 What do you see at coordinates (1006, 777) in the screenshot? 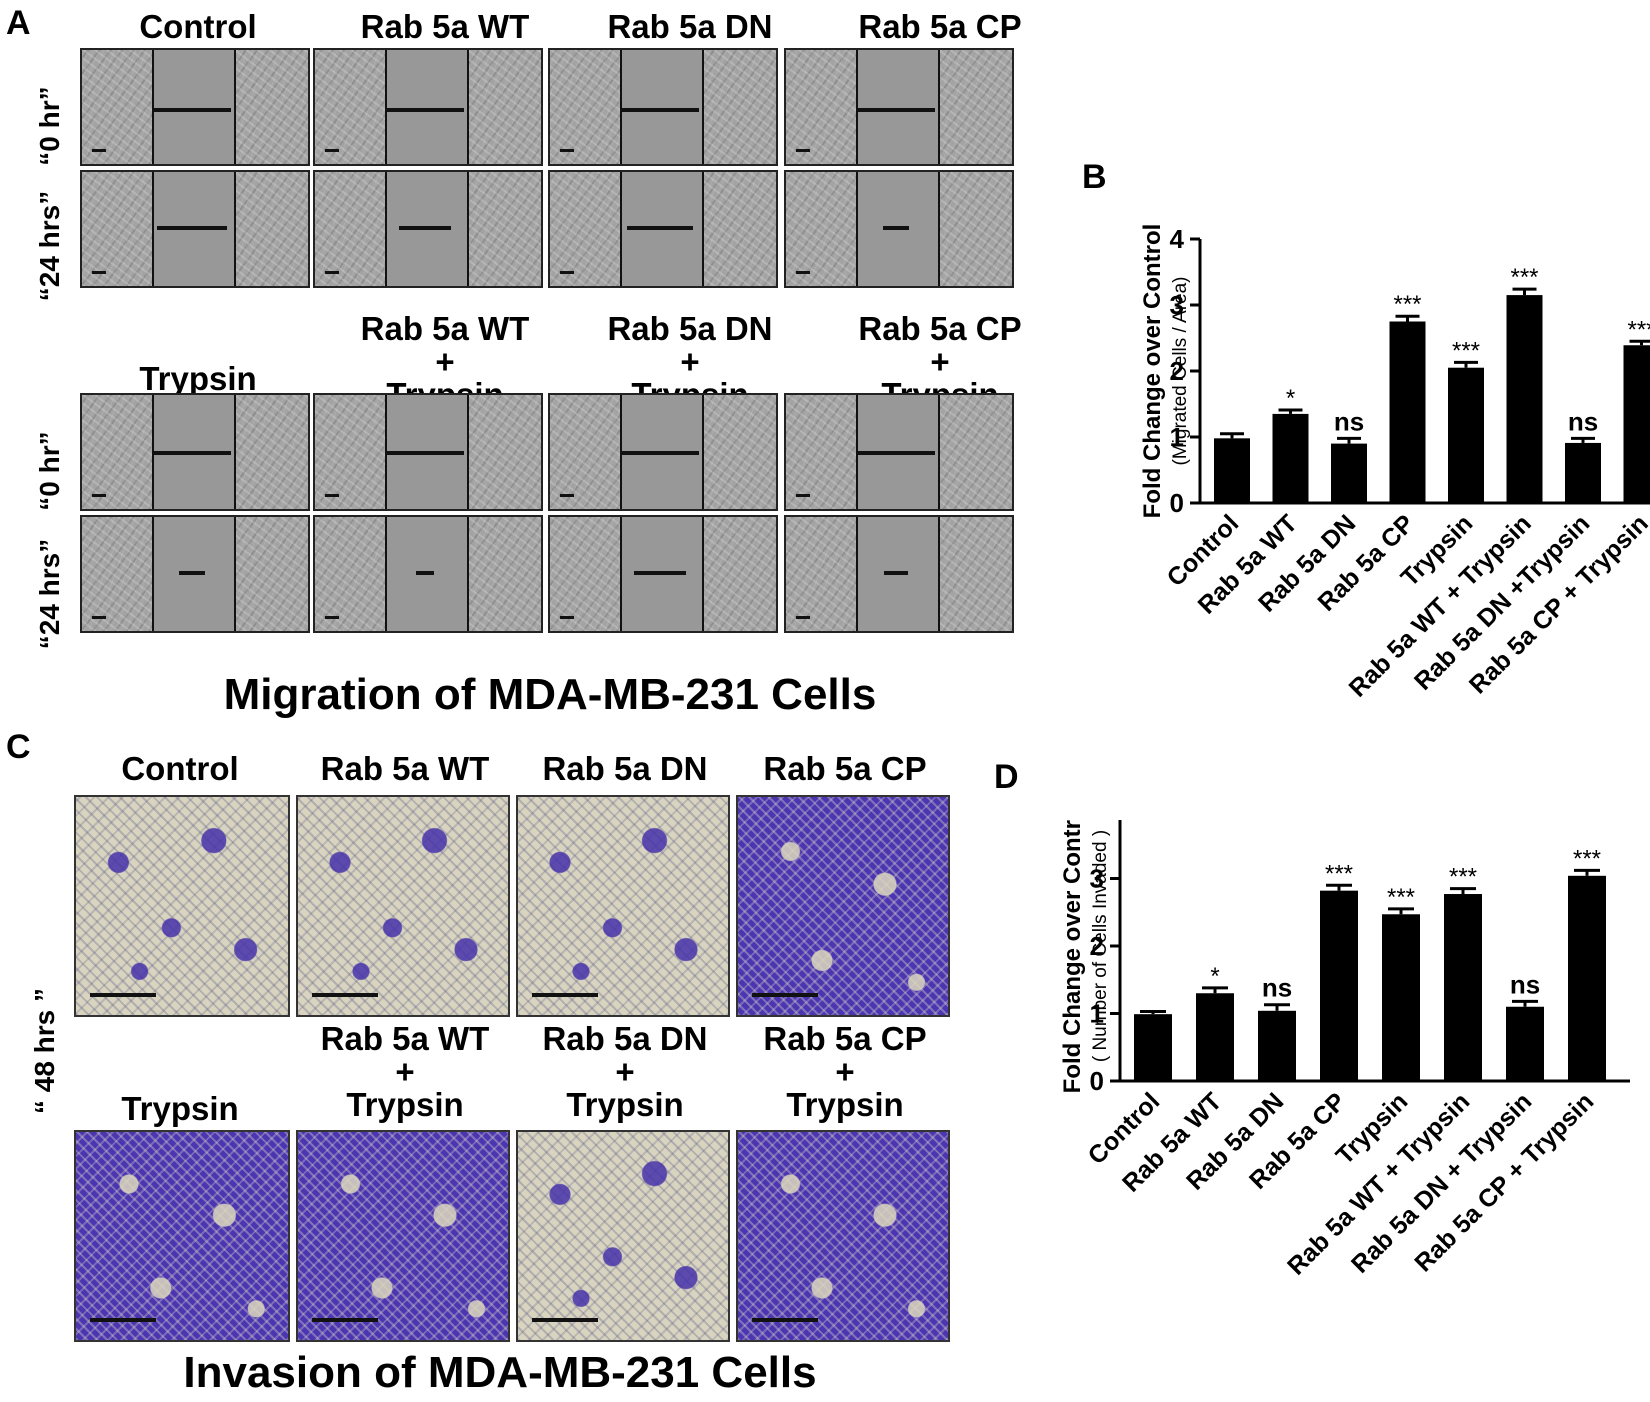
I see `panel-letter-d: D` at bounding box center [1006, 777].